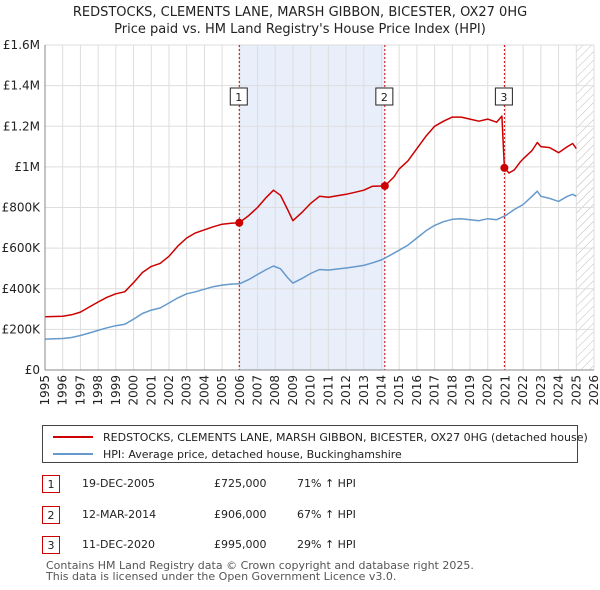  Describe the element at coordinates (593, 390) in the screenshot. I see `x-tick-label-31: 2026` at that location.